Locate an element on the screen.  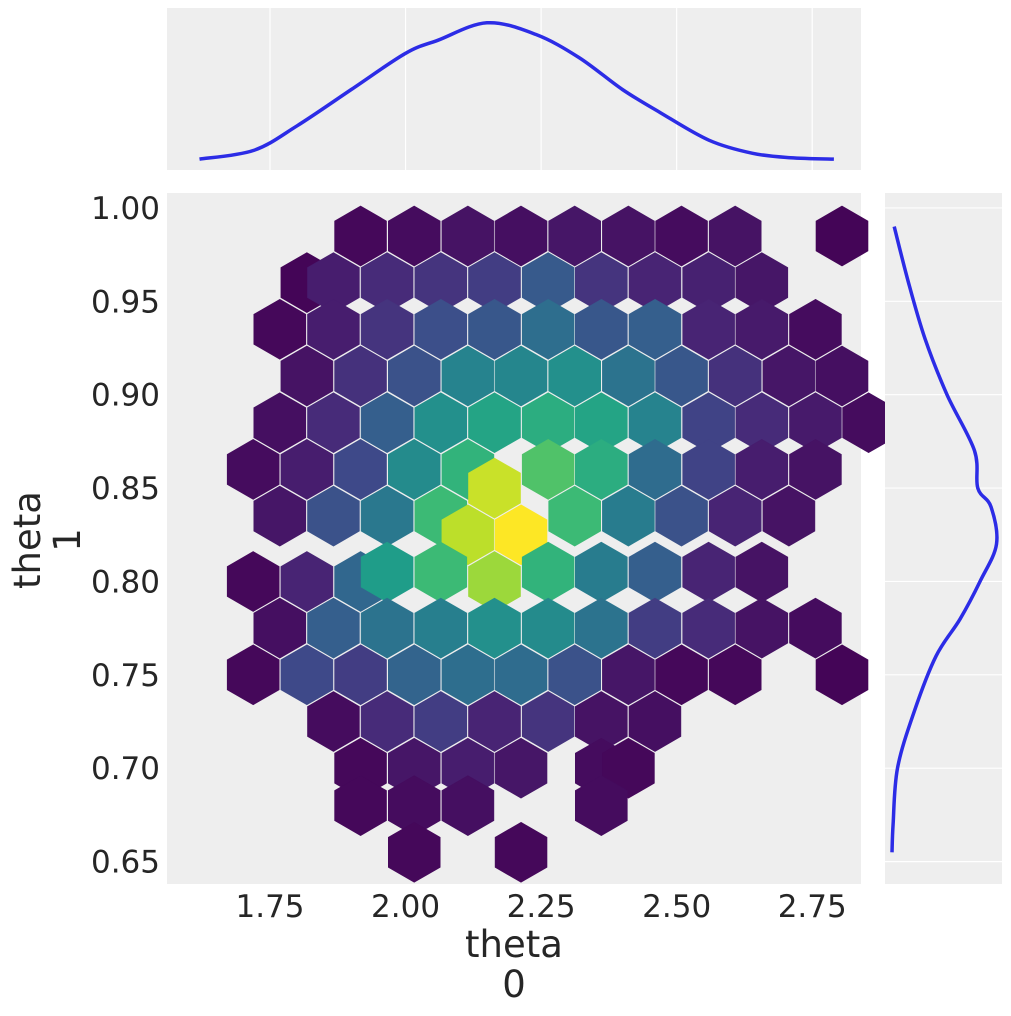
y-tick-label: 0.70 is located at coordinates (125, 769).